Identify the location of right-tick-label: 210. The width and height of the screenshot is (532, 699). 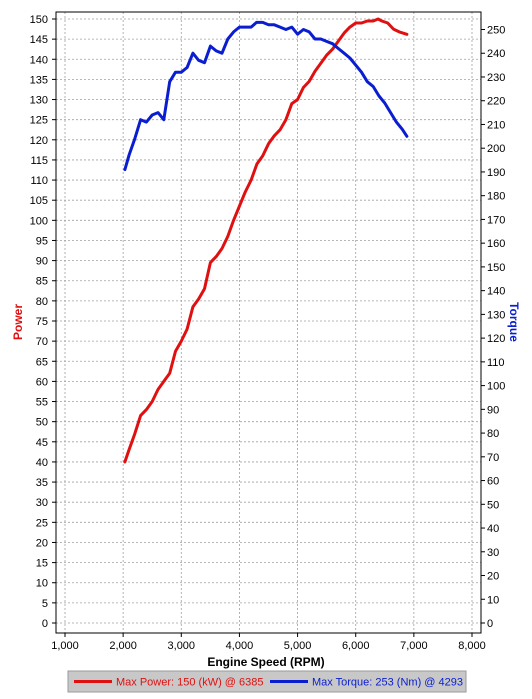
(496, 125).